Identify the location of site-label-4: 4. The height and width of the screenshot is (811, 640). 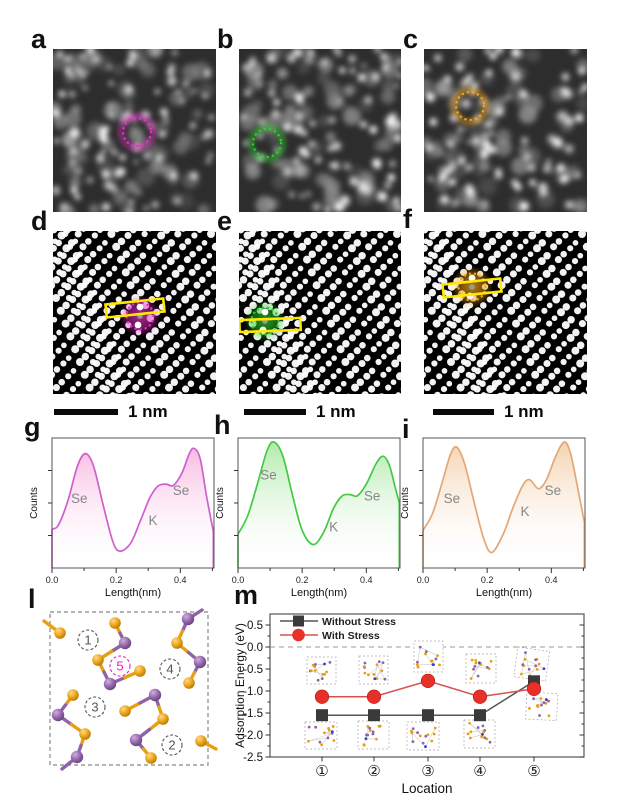
(170, 669).